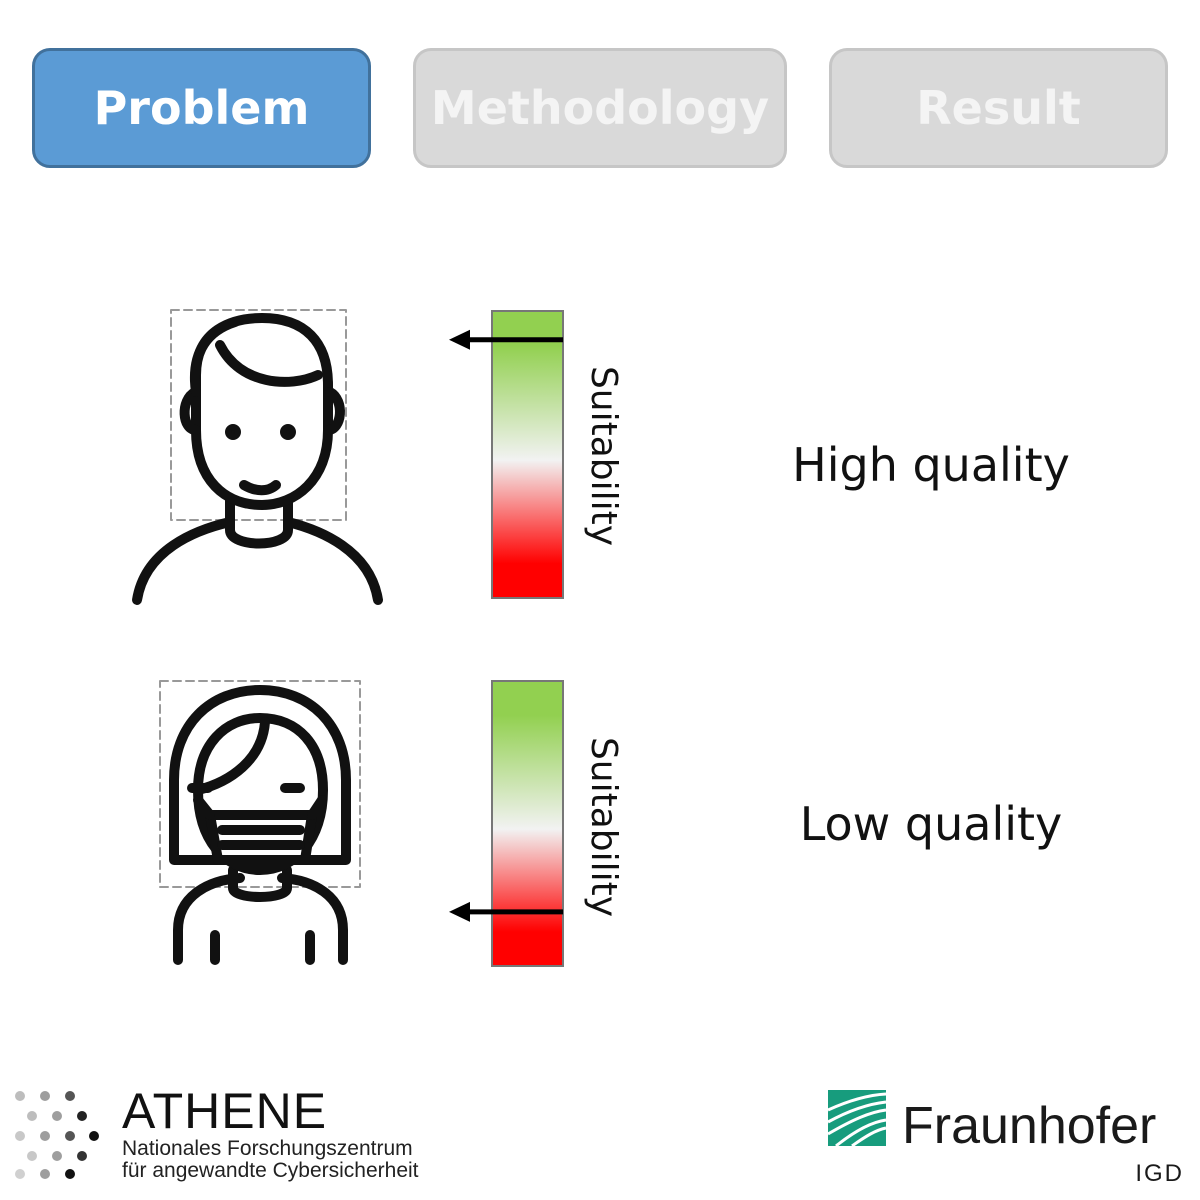  What do you see at coordinates (270, 1170) in the screenshot?
I see `athene-logo-subtitle: für angewandte Cybersicherheit` at bounding box center [270, 1170].